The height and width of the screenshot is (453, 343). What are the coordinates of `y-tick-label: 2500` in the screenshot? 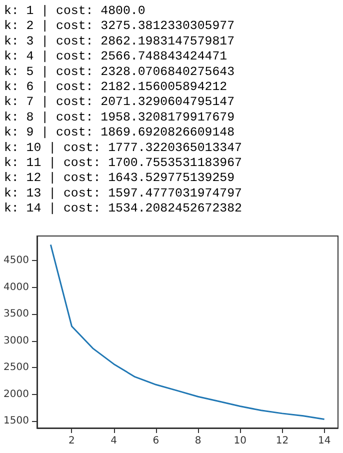 It's located at (16, 368).